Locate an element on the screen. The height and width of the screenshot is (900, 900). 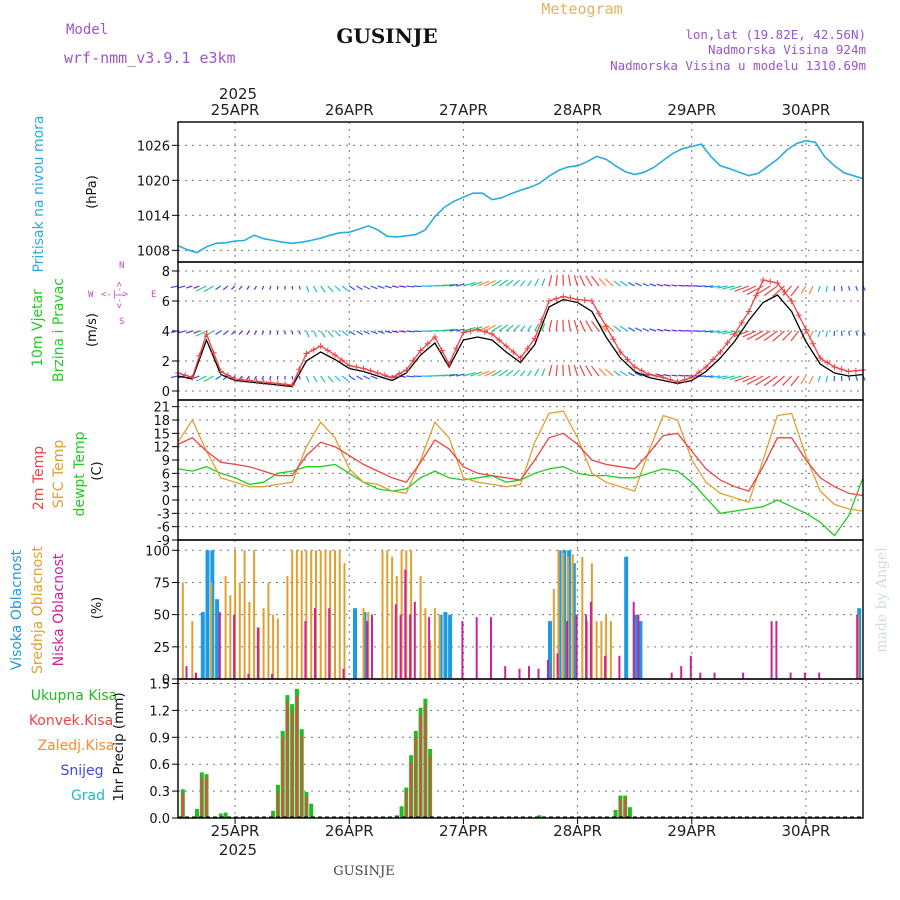
wind-y-ticks: 0 2 4 6 8 is located at coordinates (170, 332).